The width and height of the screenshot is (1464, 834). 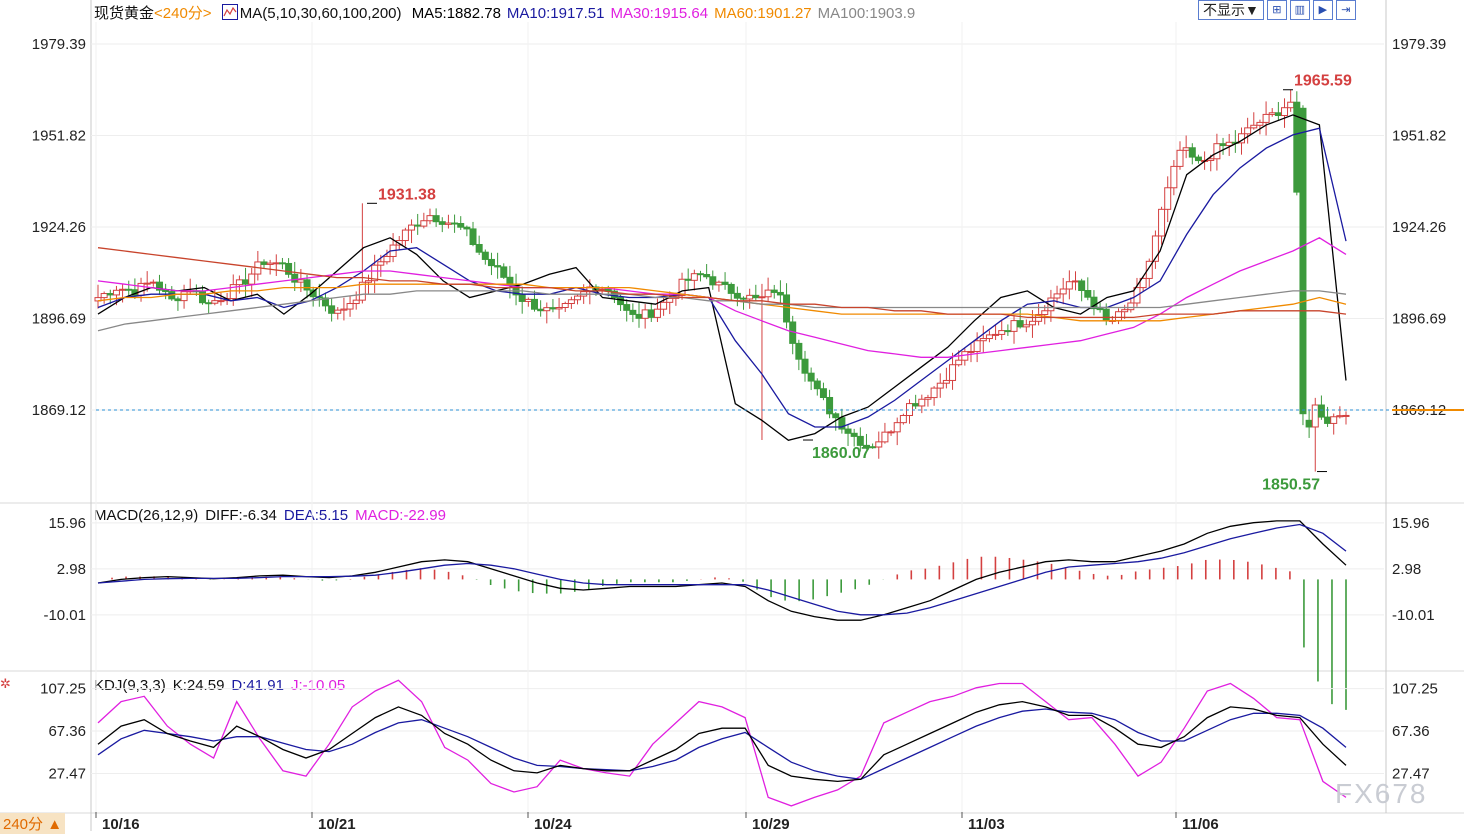 What do you see at coordinates (1322, 10) in the screenshot?
I see `play-icon: ▶` at bounding box center [1322, 10].